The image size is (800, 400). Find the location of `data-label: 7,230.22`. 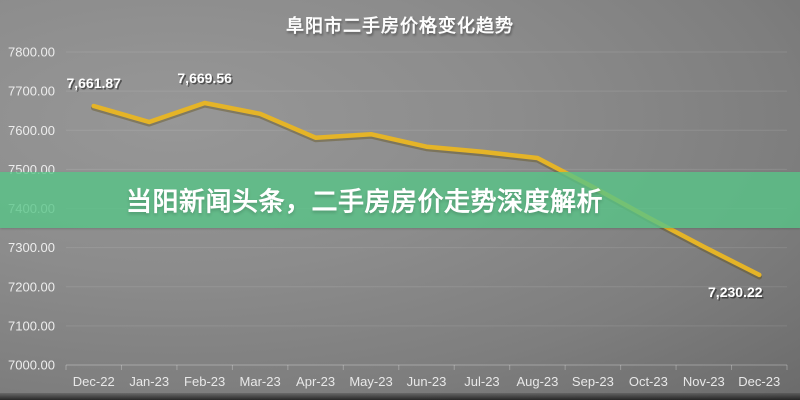

data-label: 7,230.22 is located at coordinates (735, 292).